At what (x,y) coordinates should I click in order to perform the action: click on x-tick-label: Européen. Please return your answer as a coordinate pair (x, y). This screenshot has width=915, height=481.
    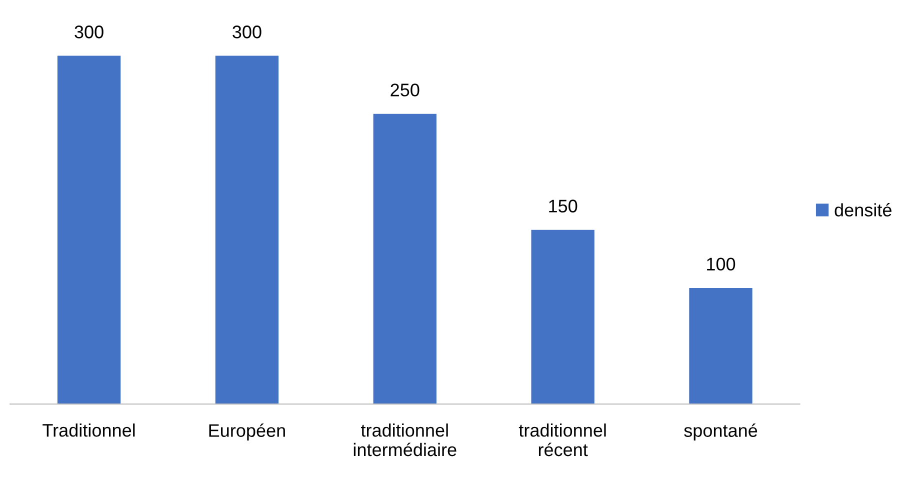
    Looking at the image, I should click on (247, 432).